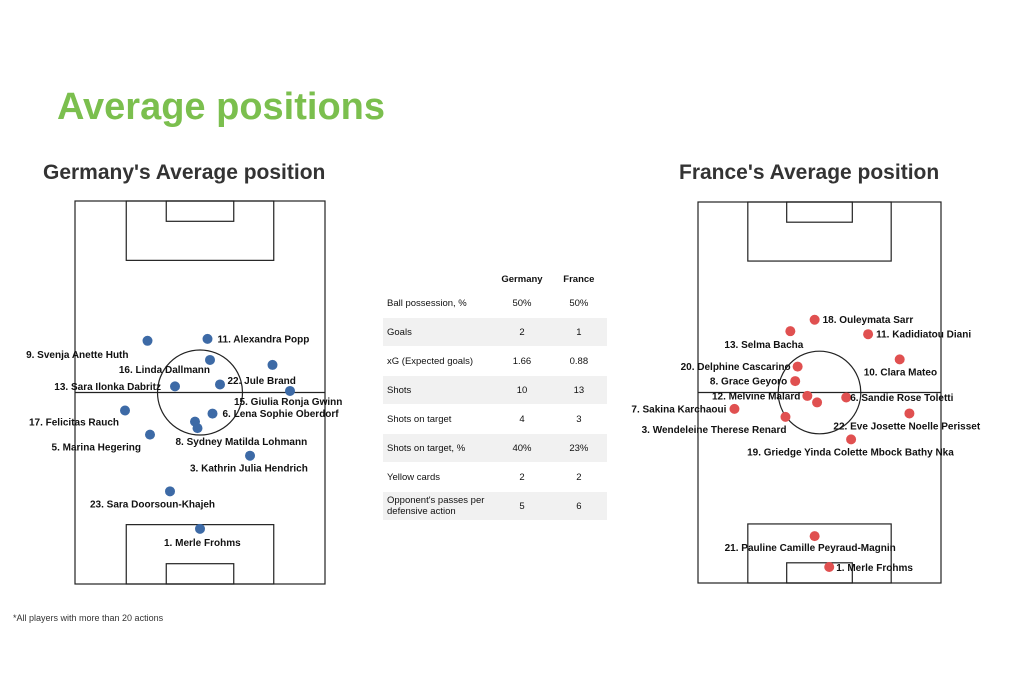 The image size is (1024, 683). I want to click on stats-row-label: Goals, so click(438, 332).